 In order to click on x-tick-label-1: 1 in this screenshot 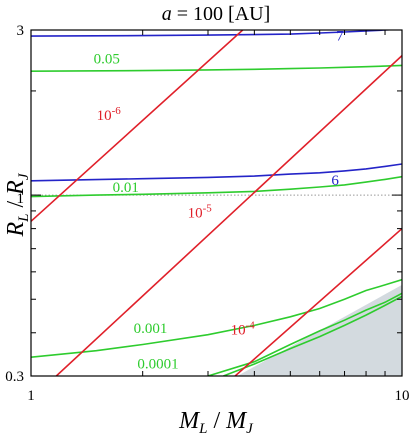, I will do `click(31, 396)`.